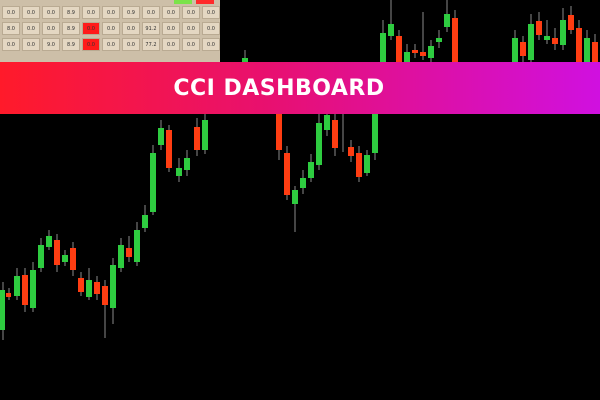 This screenshot has height=400, width=600. What do you see at coordinates (151, 44) in the screenshot?
I see `table-cell: 77.2` at bounding box center [151, 44].